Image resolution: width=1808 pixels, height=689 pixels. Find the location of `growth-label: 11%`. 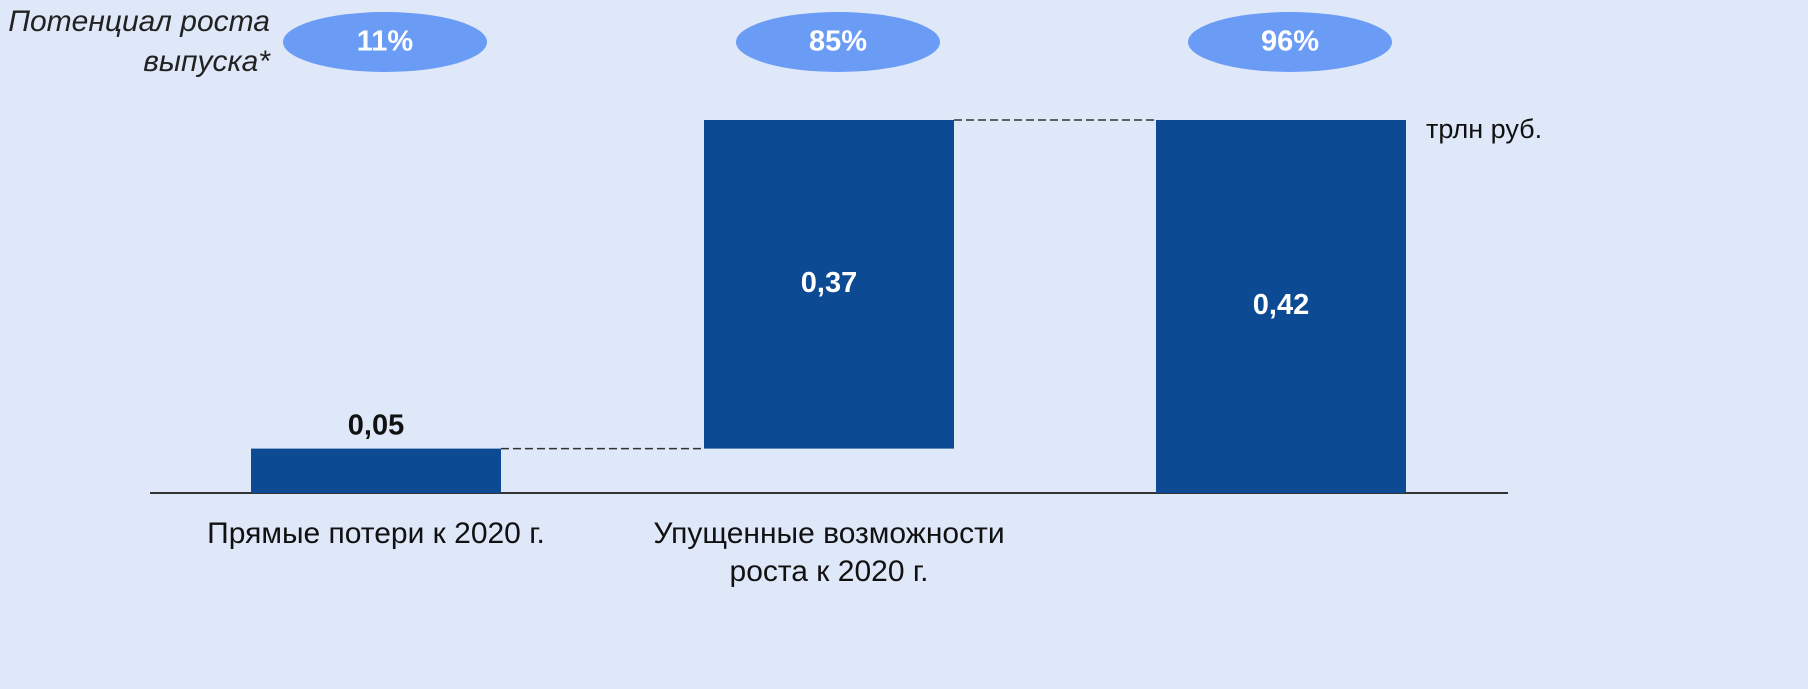

growth-label: 11% is located at coordinates (385, 42).